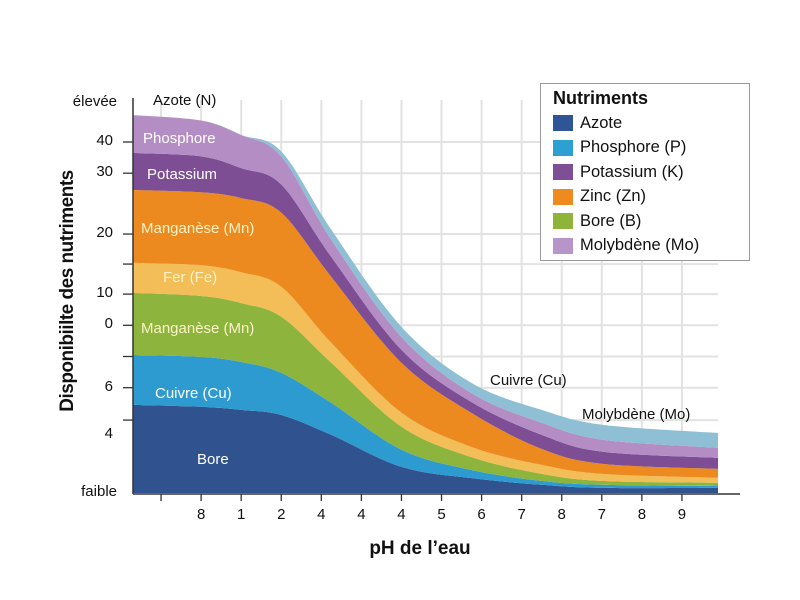 This screenshot has width=800, height=600. What do you see at coordinates (108, 324) in the screenshot?
I see `y-tick-label: 0` at bounding box center [108, 324].